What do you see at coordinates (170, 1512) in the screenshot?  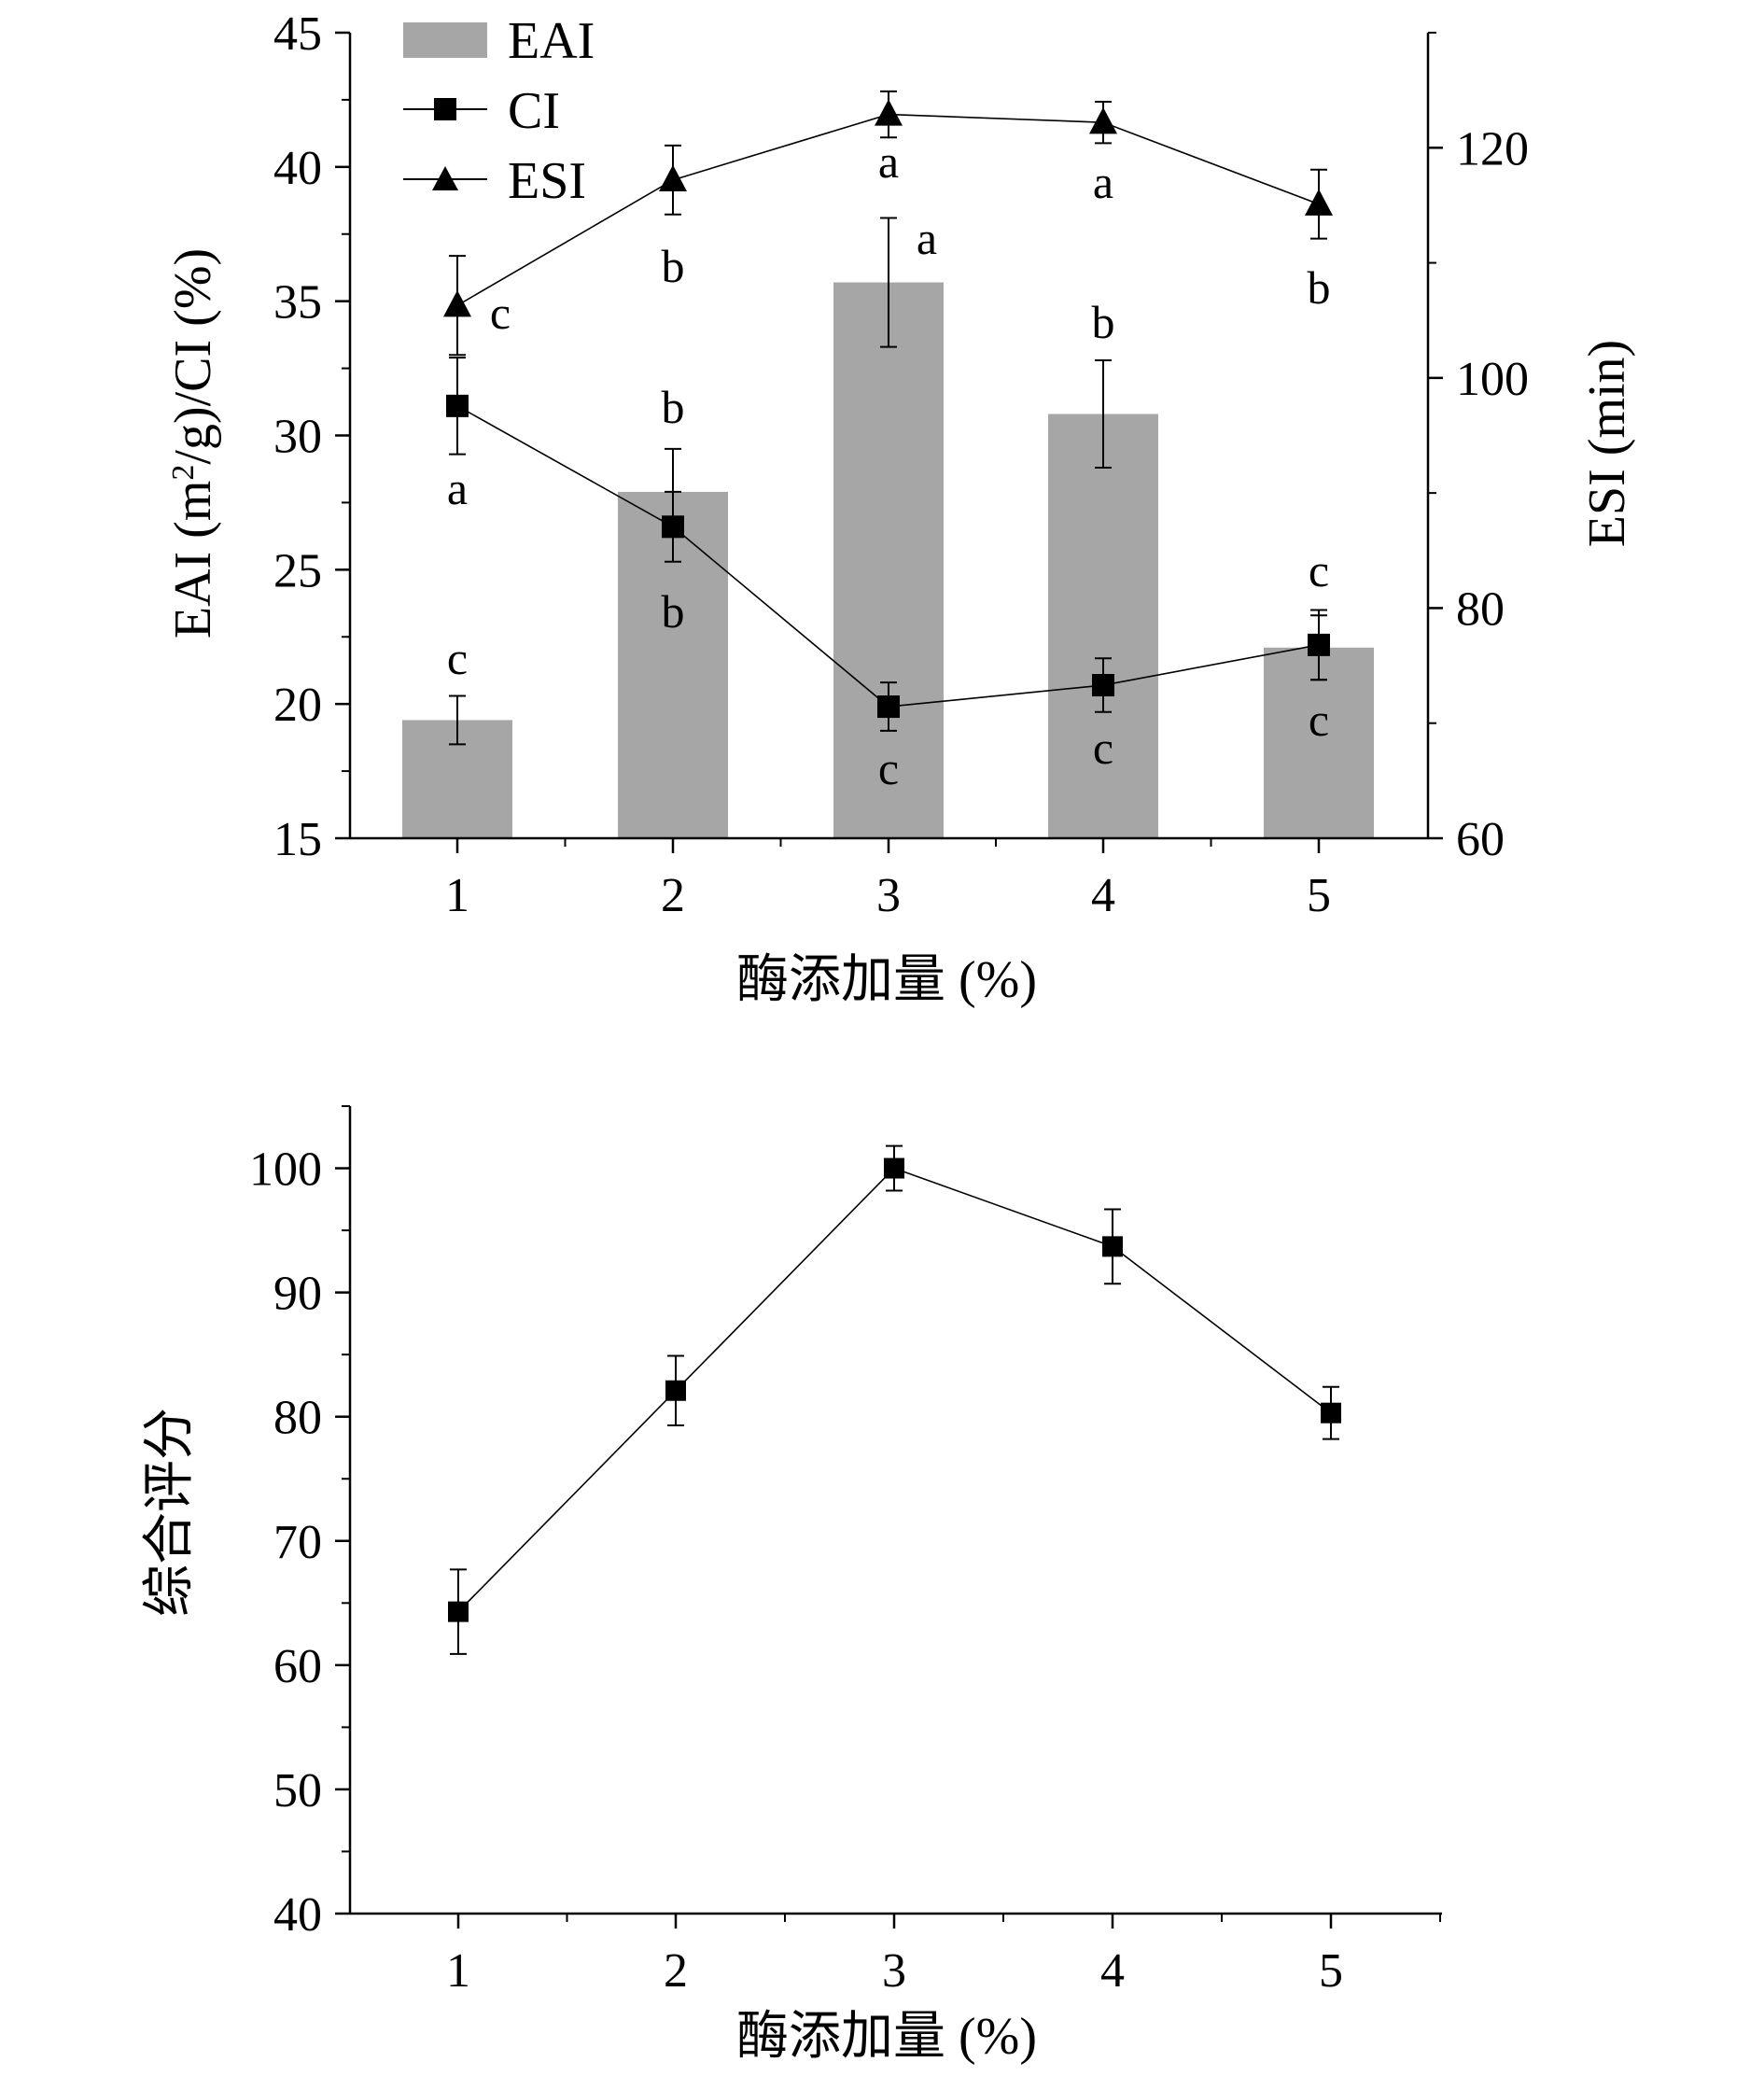 I see `bottom-y-axis-title: 综合评分` at bounding box center [170, 1512].